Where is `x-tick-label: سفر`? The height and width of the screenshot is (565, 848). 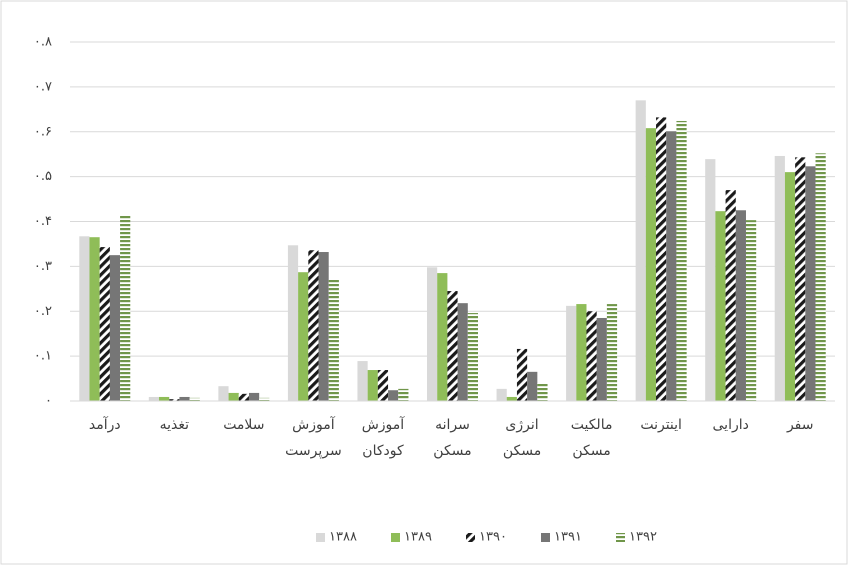
x-tick-label: سفر is located at coordinates (800, 425).